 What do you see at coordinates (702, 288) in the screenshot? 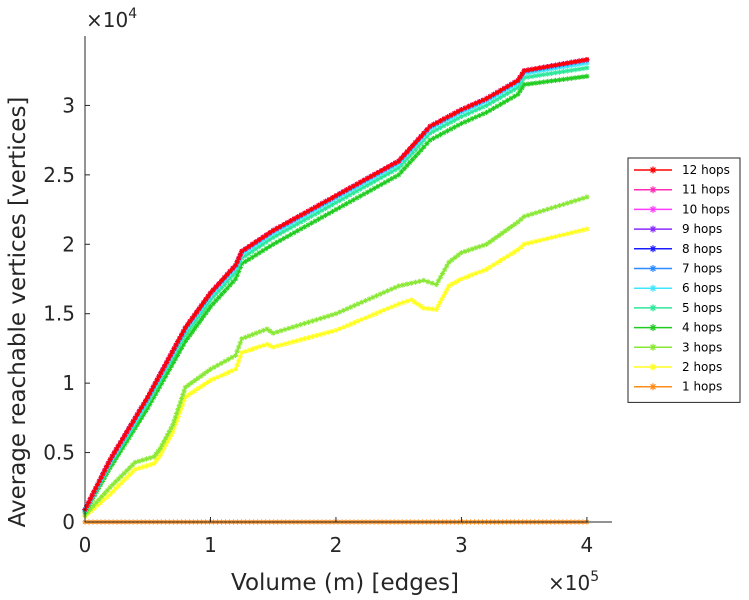
I see `legend-label: 6 hops` at bounding box center [702, 288].